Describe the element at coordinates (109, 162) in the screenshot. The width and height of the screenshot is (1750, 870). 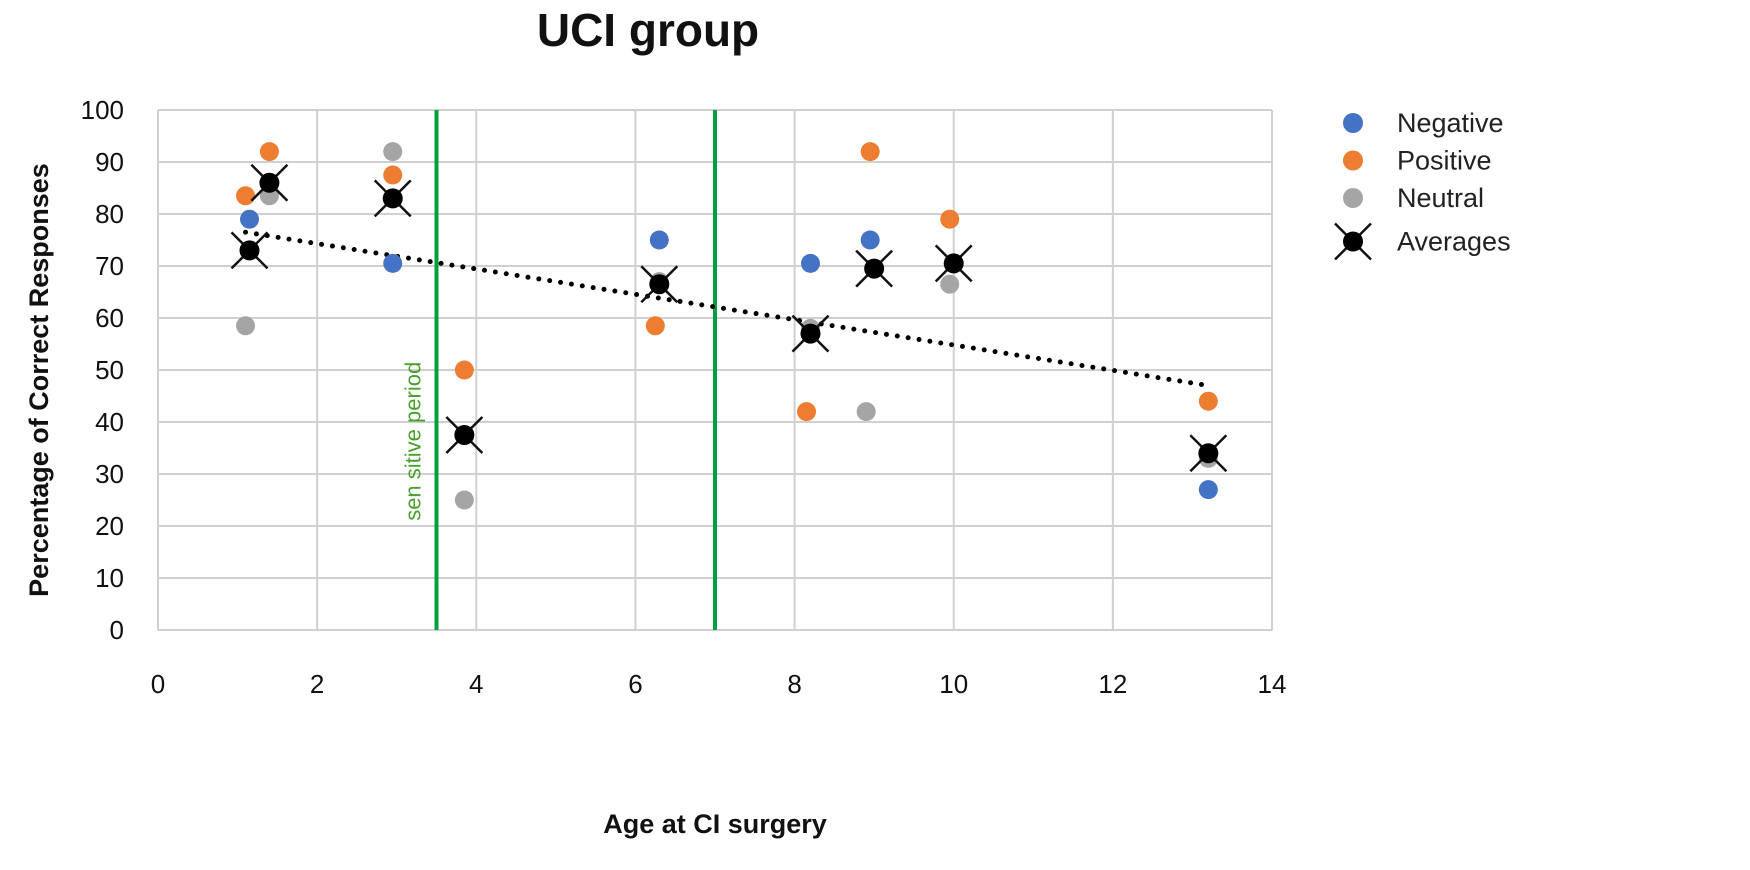
I see `y-tick-label: 90` at that location.